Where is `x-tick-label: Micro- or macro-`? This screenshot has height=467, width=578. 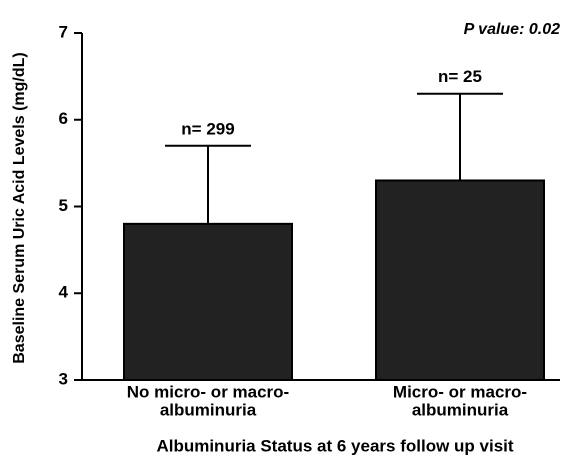
x-tick-label: Micro- or macro- is located at coordinates (460, 391).